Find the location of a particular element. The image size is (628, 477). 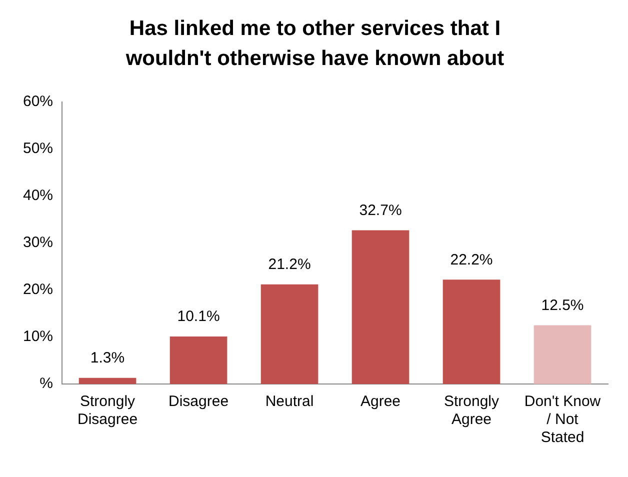

data-label: 12.5% is located at coordinates (562, 305).